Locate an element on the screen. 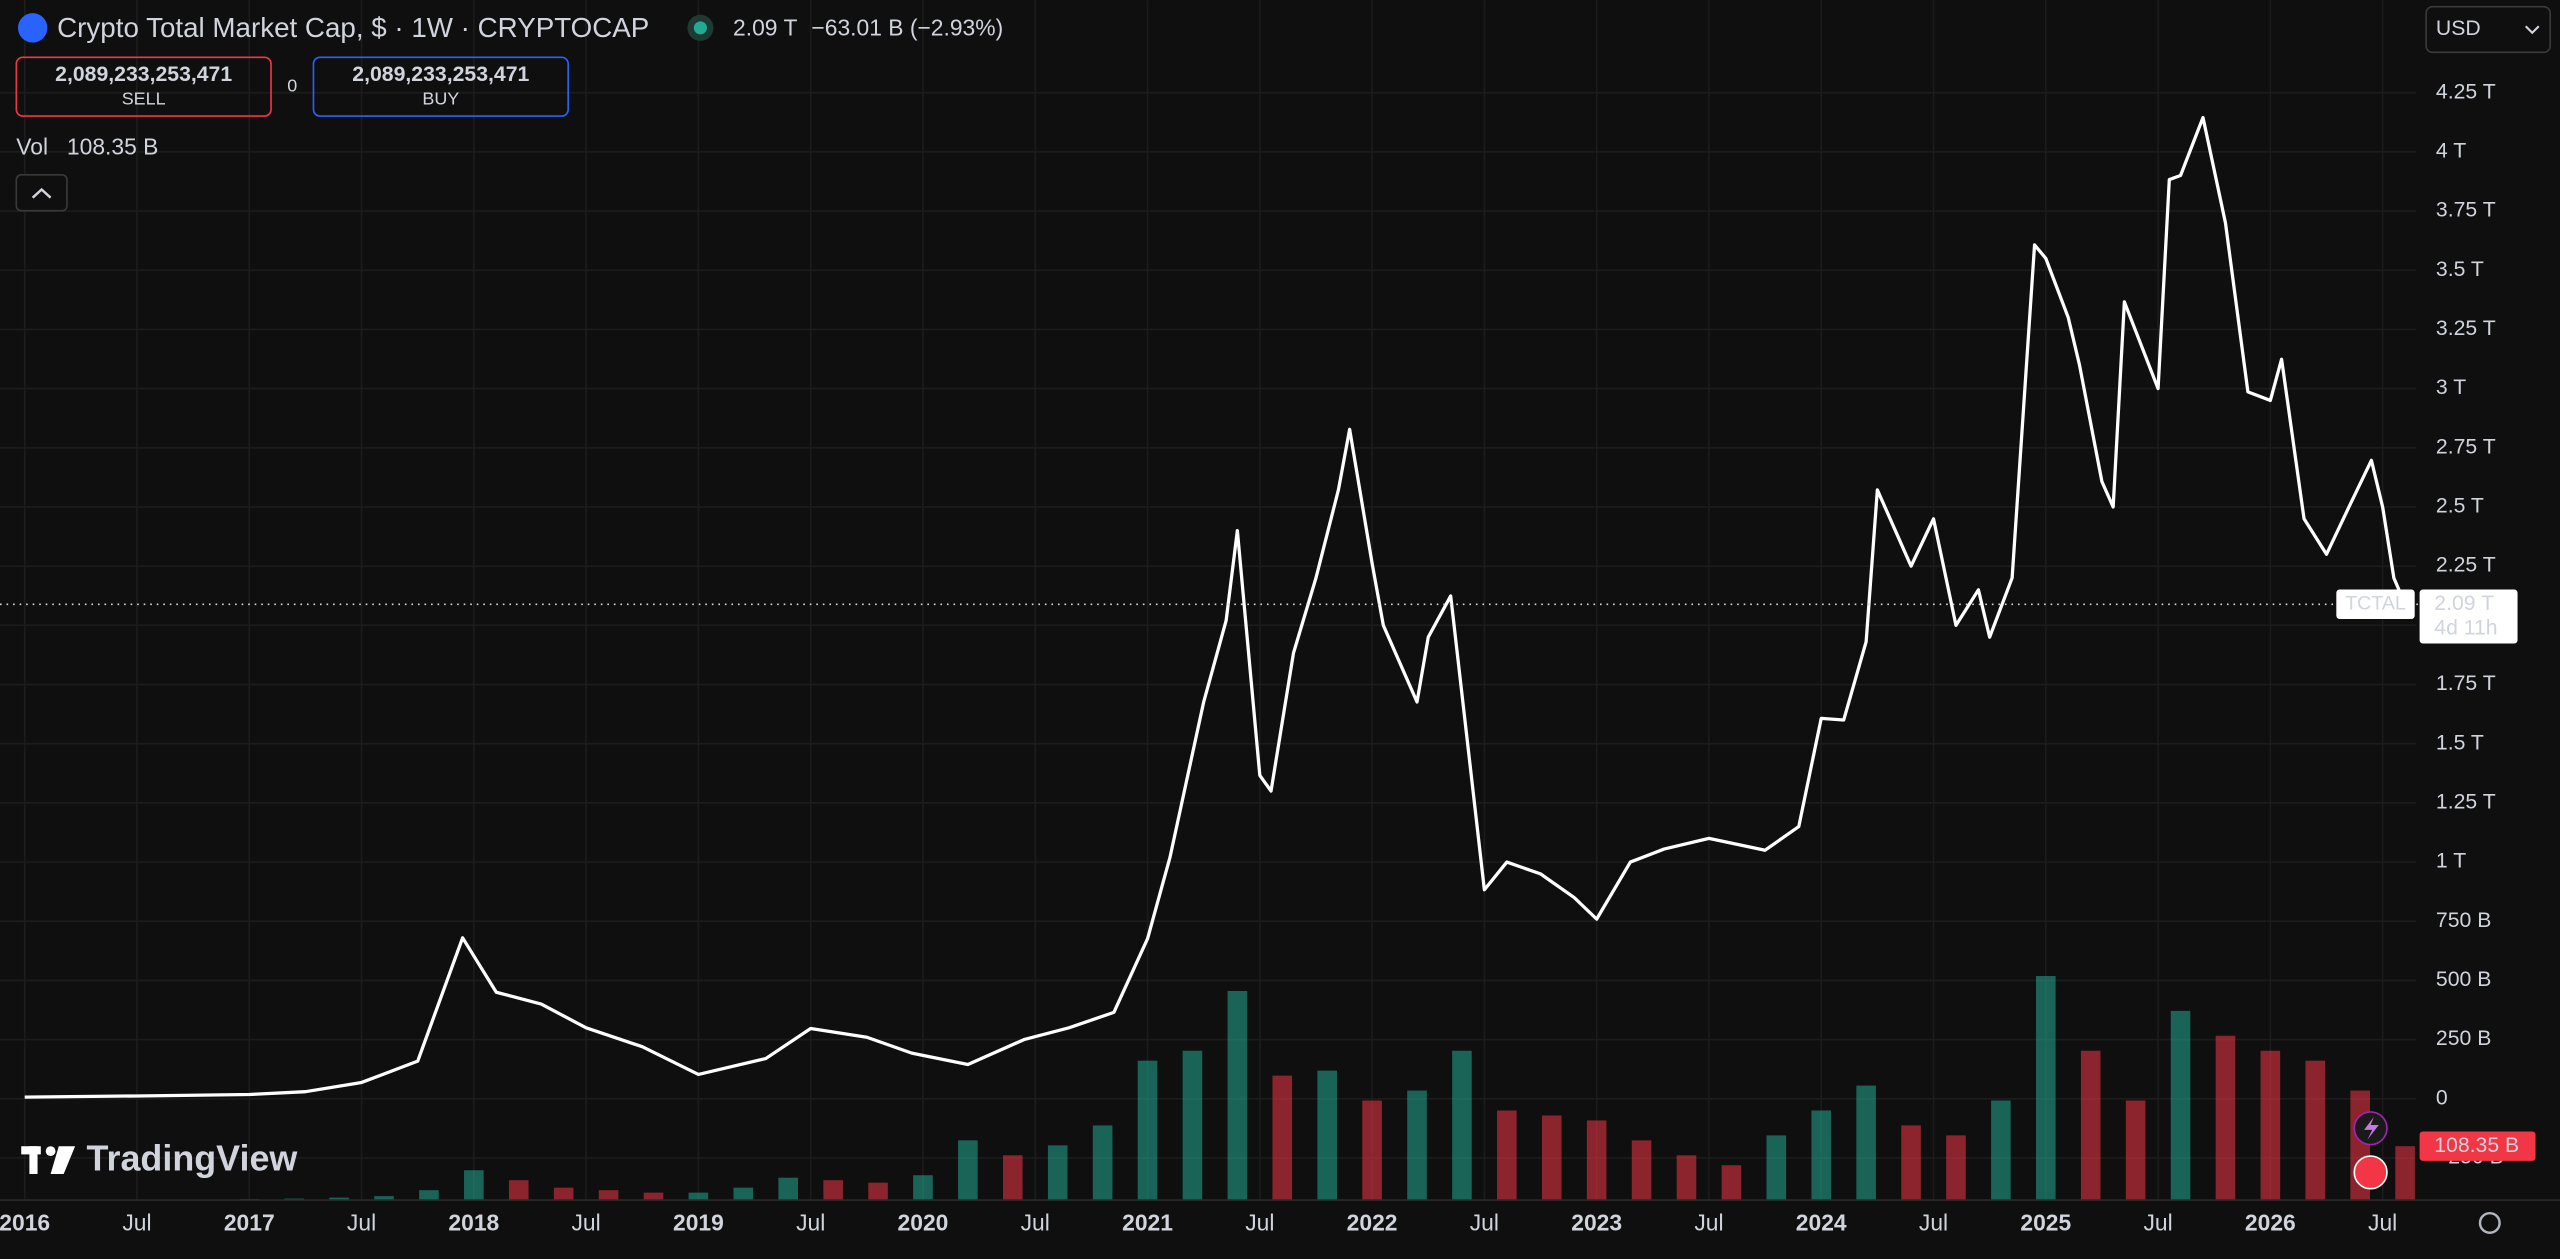 This screenshot has height=1259, width=2560. logo-slant is located at coordinates (63, 1160).